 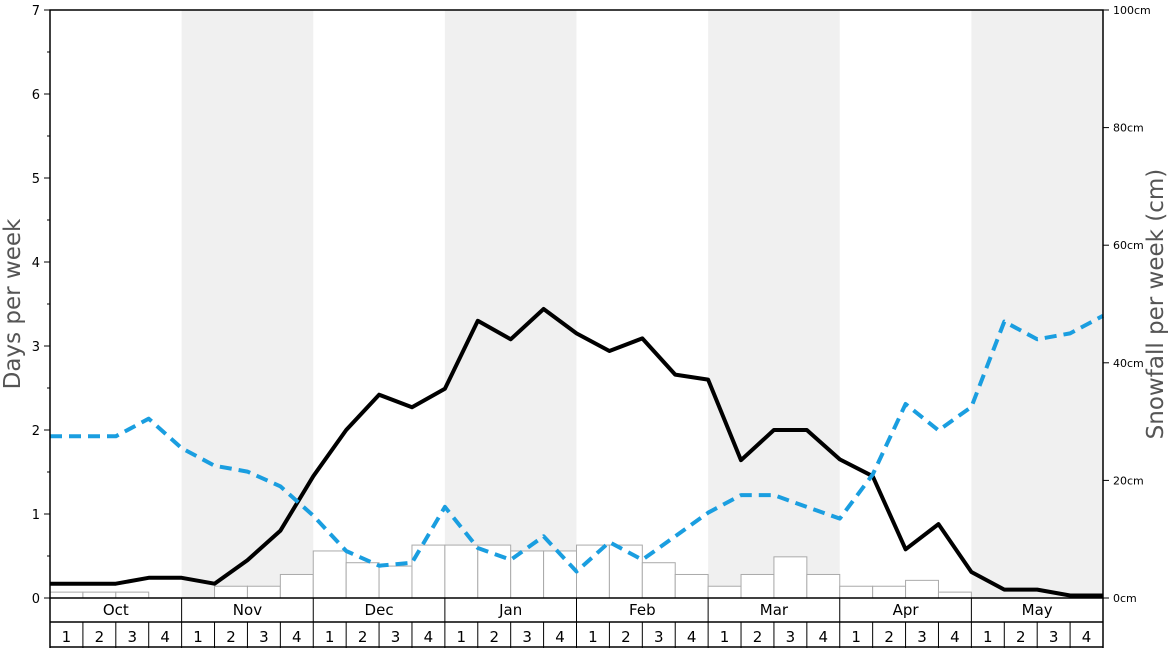 What do you see at coordinates (36, 263) in the screenshot?
I see `y-left-tick-label: 4` at bounding box center [36, 263].